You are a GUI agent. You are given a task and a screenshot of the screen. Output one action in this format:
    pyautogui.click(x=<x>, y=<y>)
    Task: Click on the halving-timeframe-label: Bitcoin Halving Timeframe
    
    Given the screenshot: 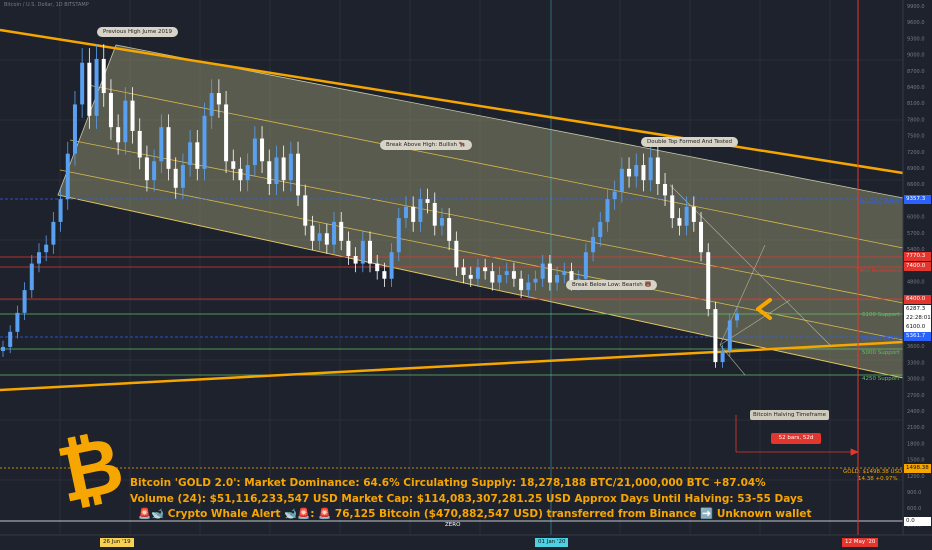 What is the action you would take?
    pyautogui.click(x=789, y=415)
    